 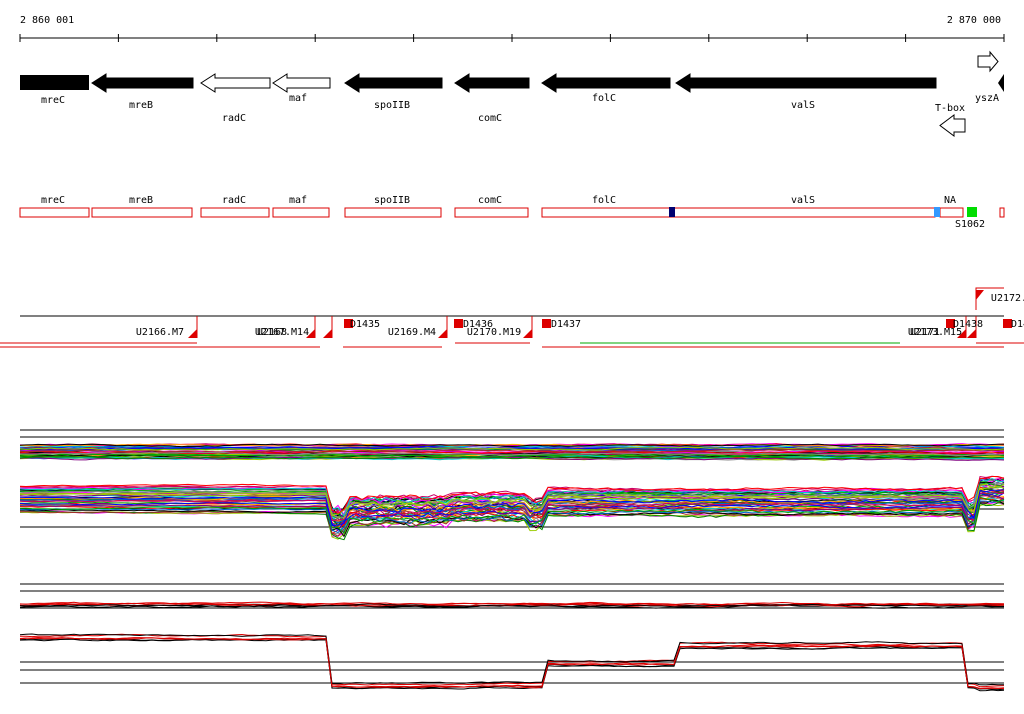 What do you see at coordinates (141, 200) in the screenshot?
I see `box-label: mreB` at bounding box center [141, 200].